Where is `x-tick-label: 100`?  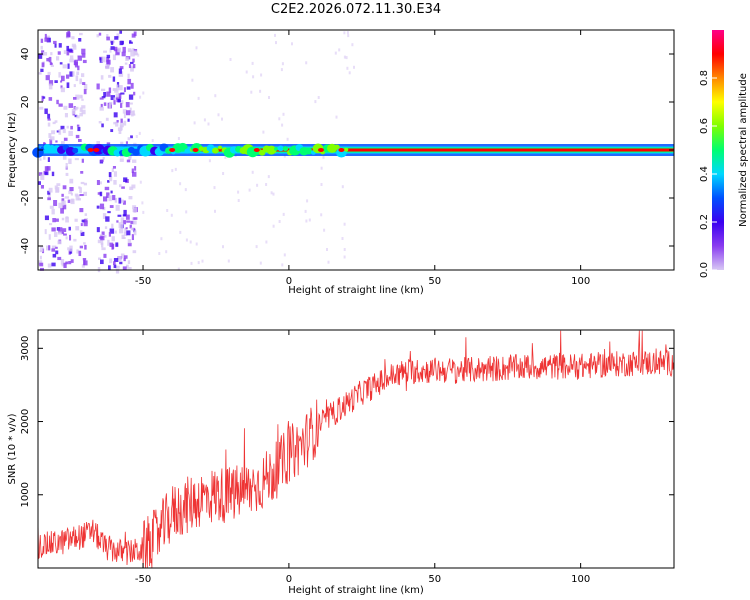
x-tick-label: 100 is located at coordinates (580, 281).